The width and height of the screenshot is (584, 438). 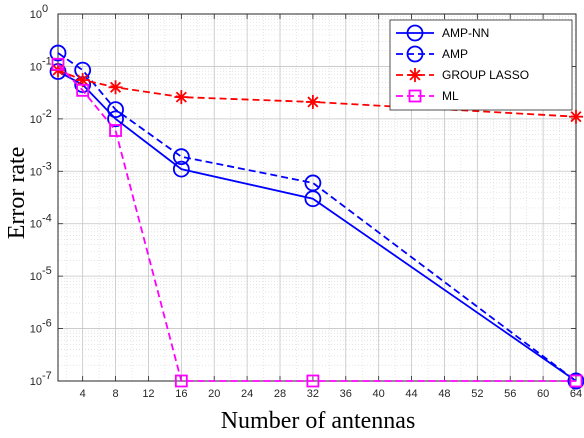 I want to click on legend-entry: AMP-NN, so click(x=442, y=33).